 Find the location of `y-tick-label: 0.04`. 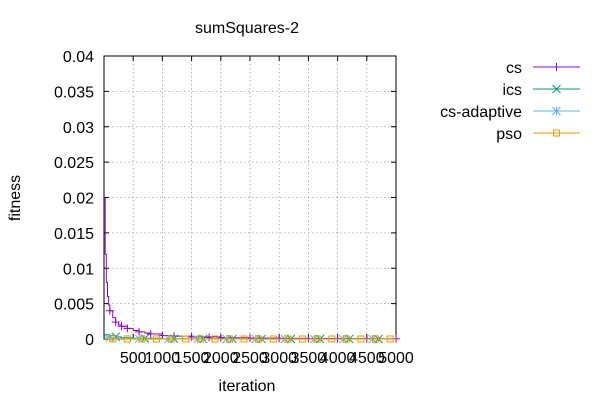

y-tick-label: 0.04 is located at coordinates (78, 57).